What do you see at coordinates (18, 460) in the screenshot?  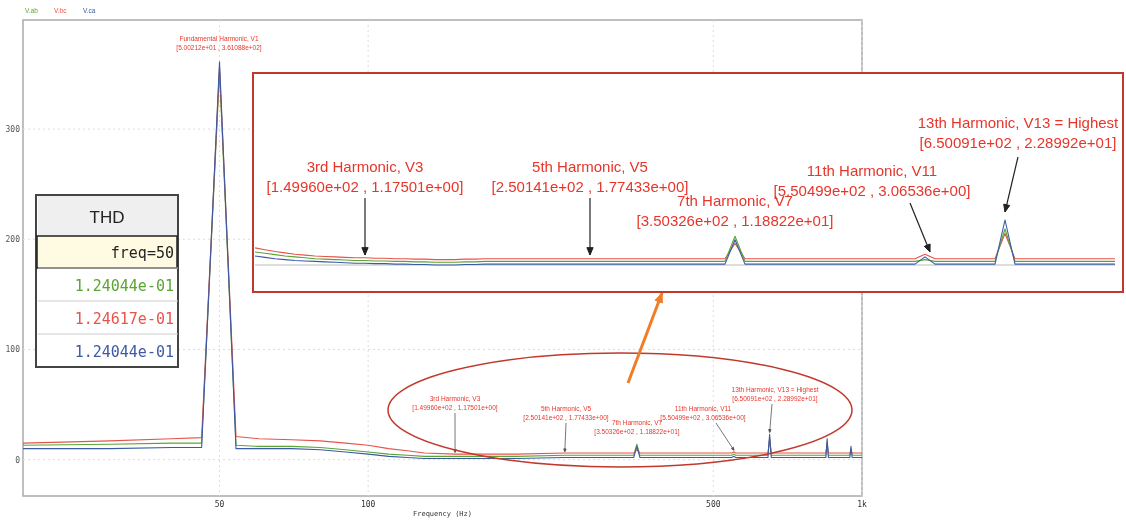 I see `y-tick-label: 0` at bounding box center [18, 460].